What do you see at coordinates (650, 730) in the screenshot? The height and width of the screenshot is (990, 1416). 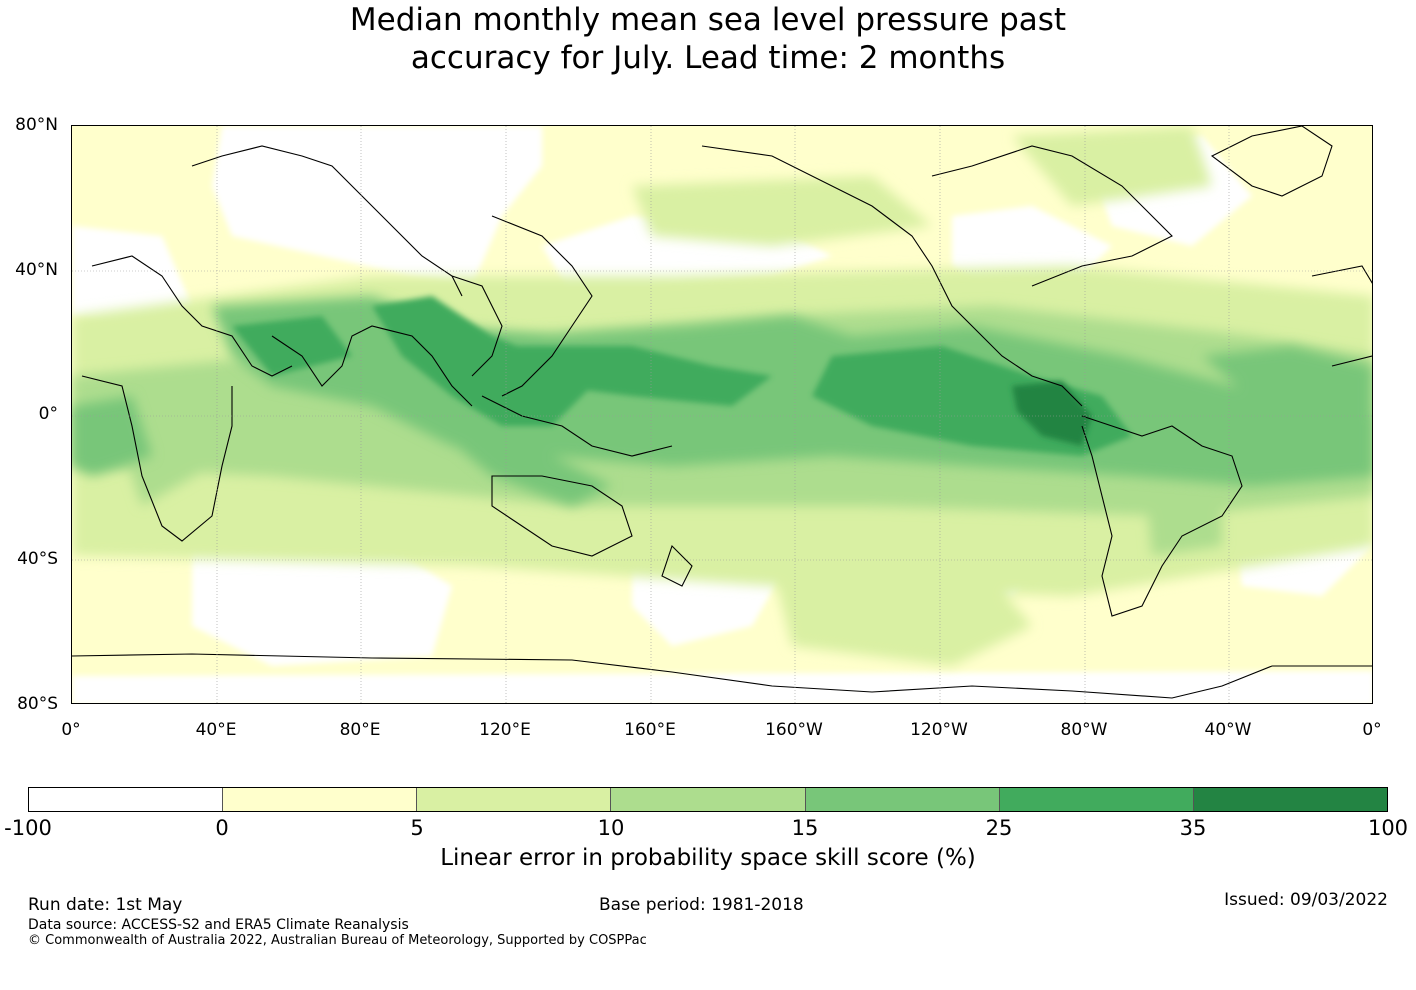 I see `lon-label-160e: 160°E` at bounding box center [650, 730].